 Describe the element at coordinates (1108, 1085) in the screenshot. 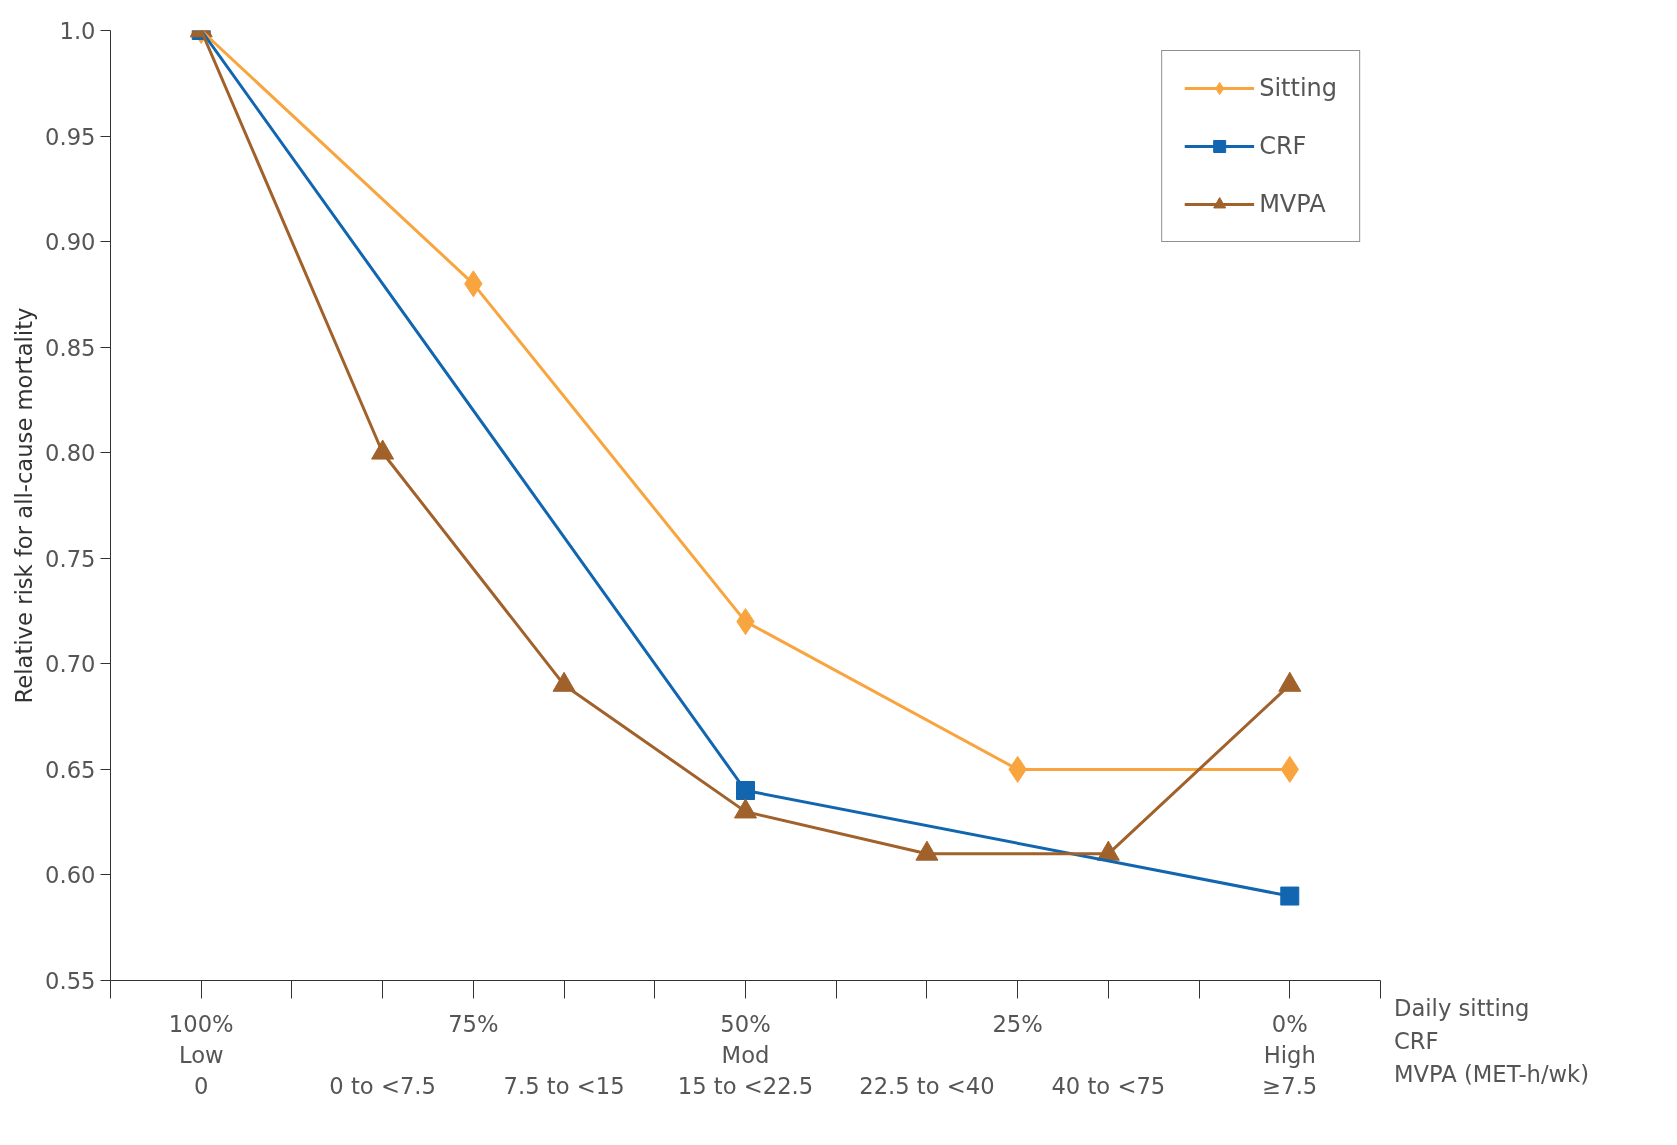

I see `x-tick-label: 40 to <75` at that location.